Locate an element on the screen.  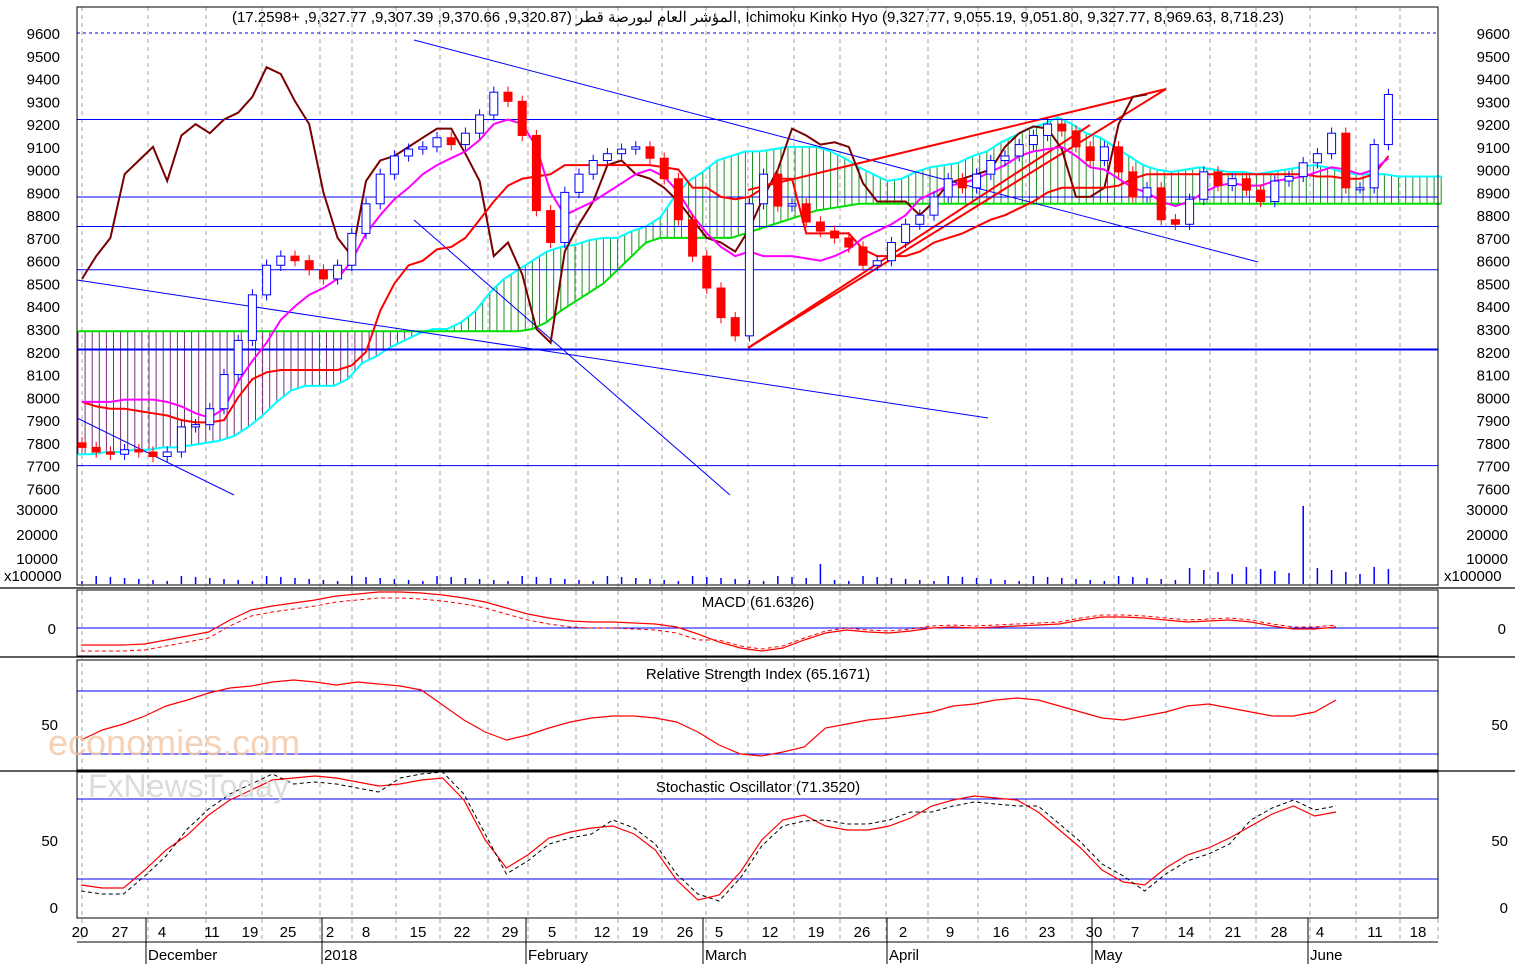
y-tick-right: 8800 is located at coordinates (1493, 216).